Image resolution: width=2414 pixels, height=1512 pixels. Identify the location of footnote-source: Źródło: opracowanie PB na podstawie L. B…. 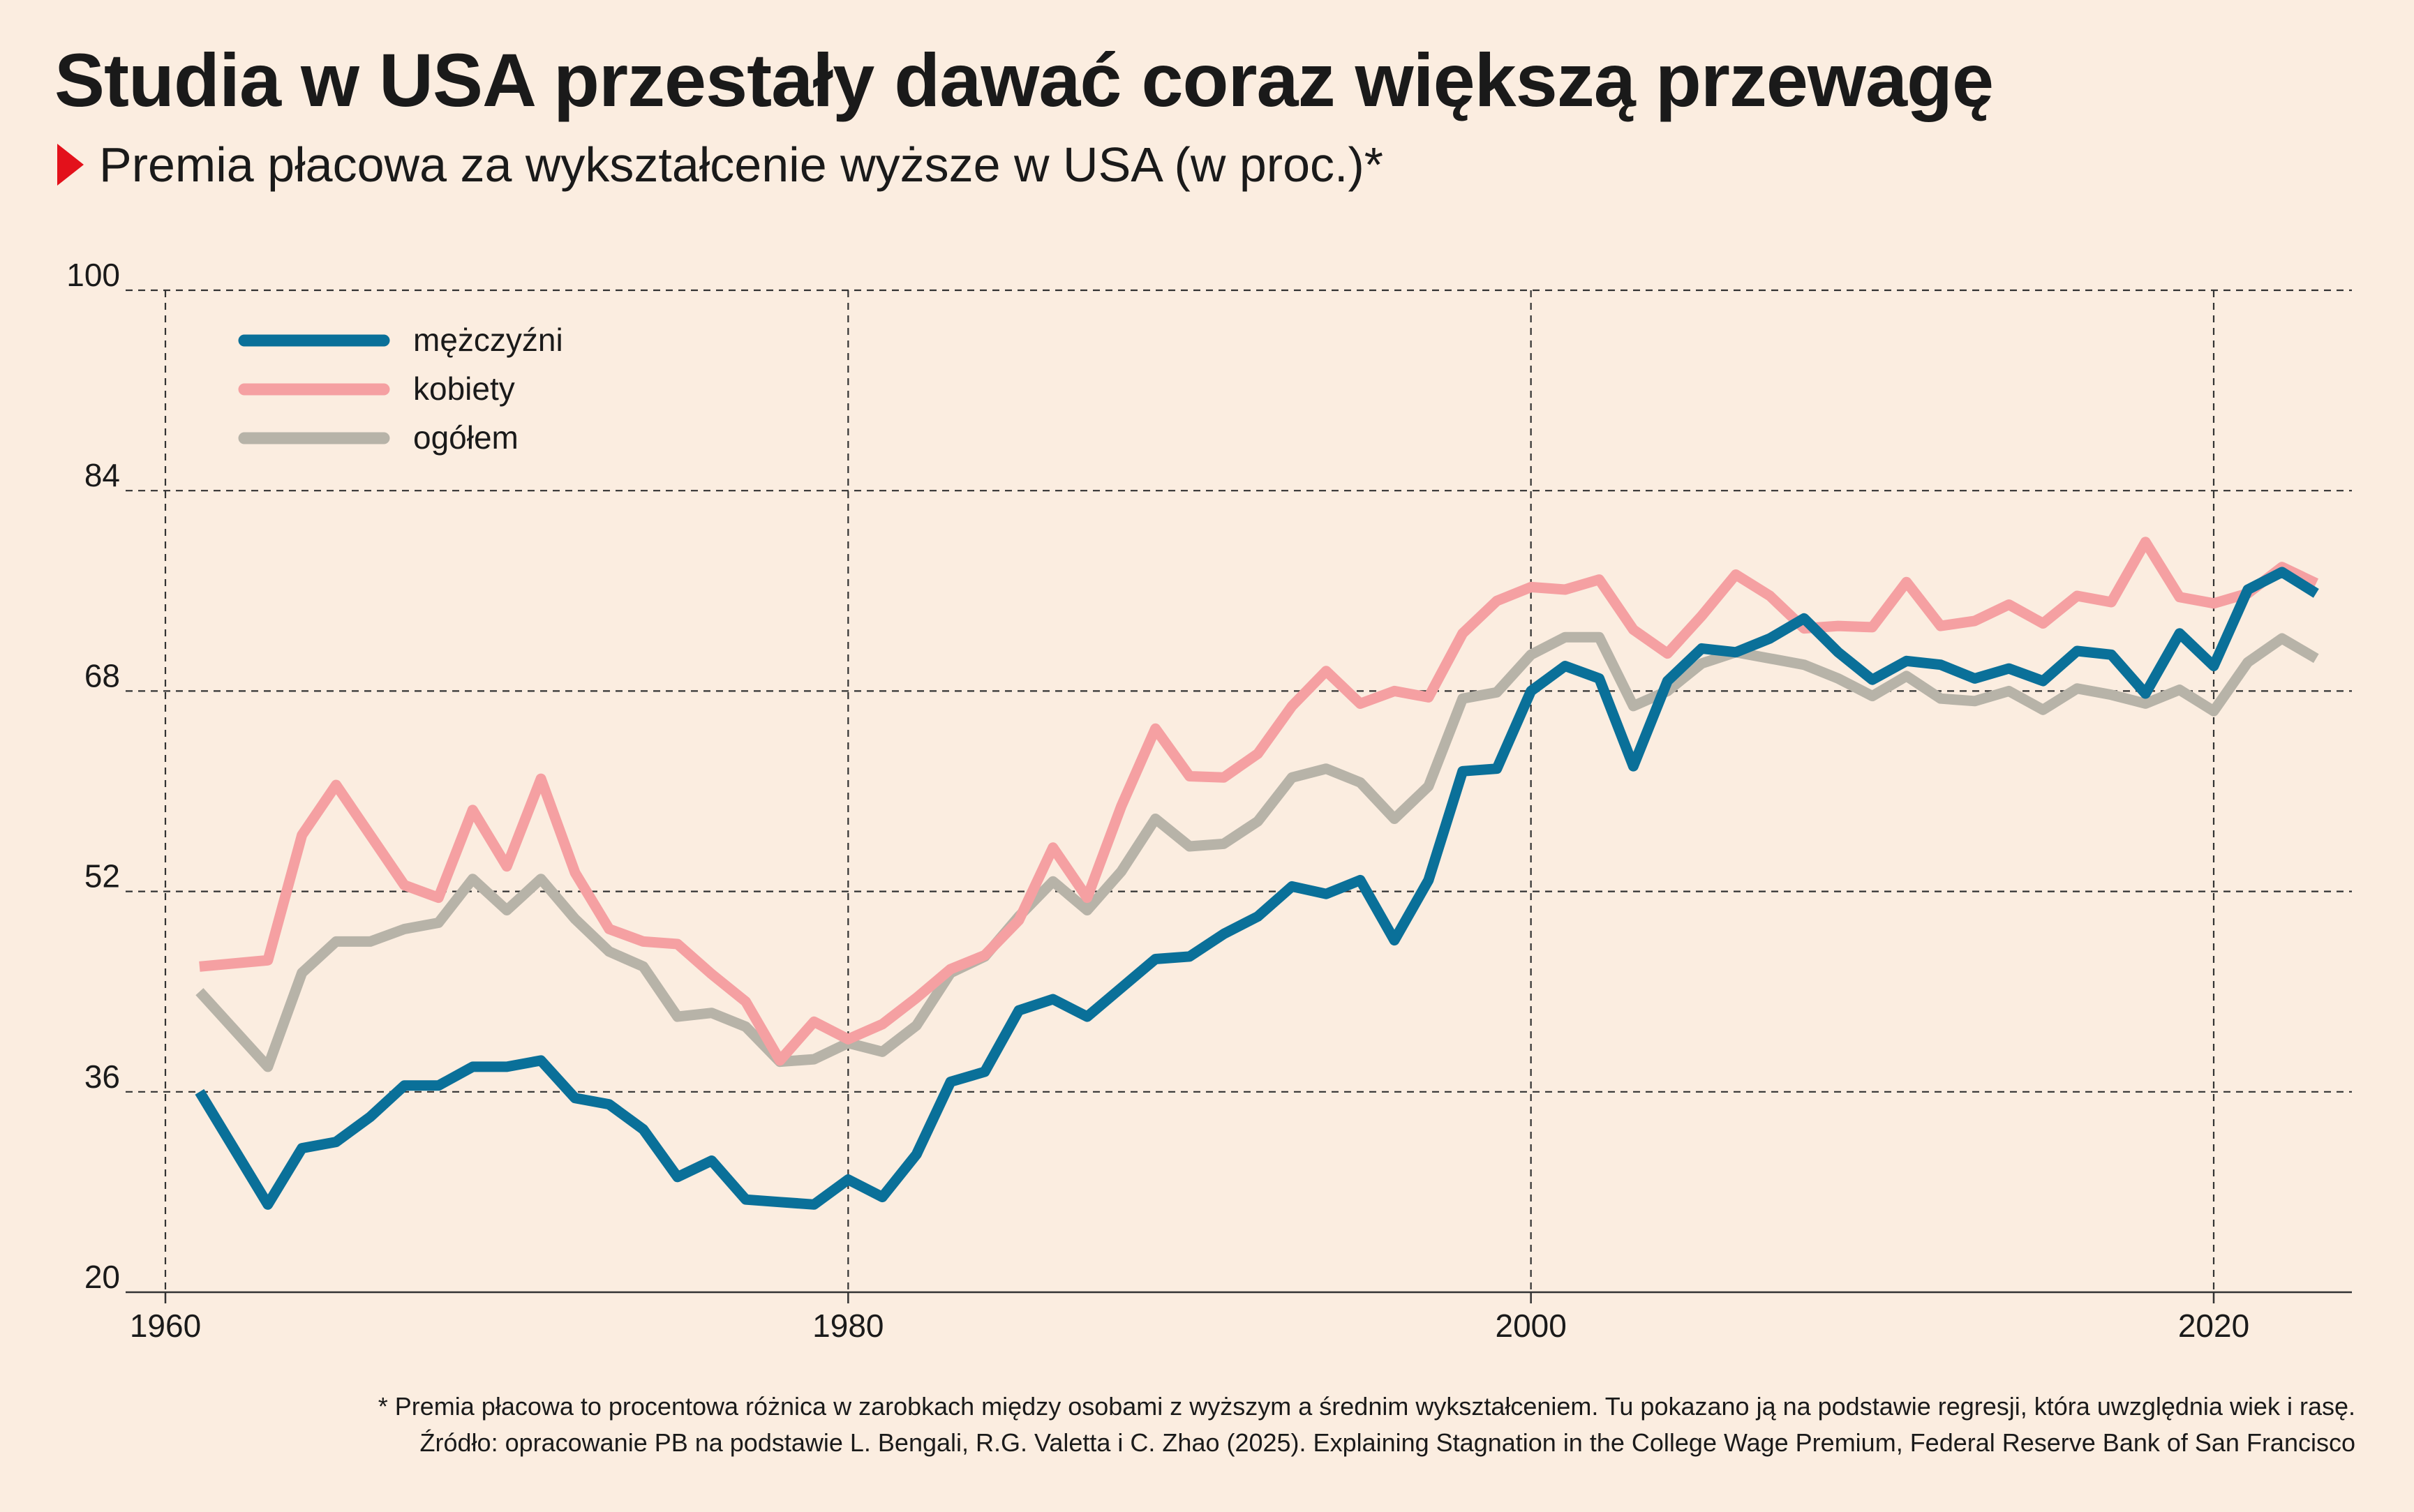
(1387, 1442).